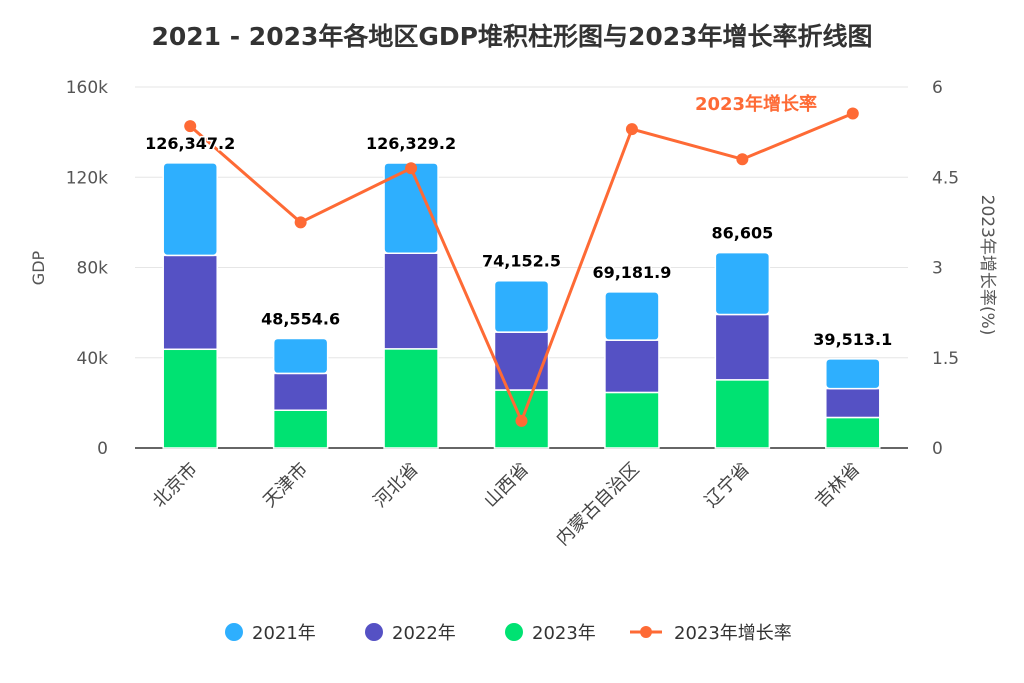 This screenshot has height=683, width=1024. Describe the element at coordinates (190, 143) in the screenshot. I see `total-label: 126,347.2` at that location.